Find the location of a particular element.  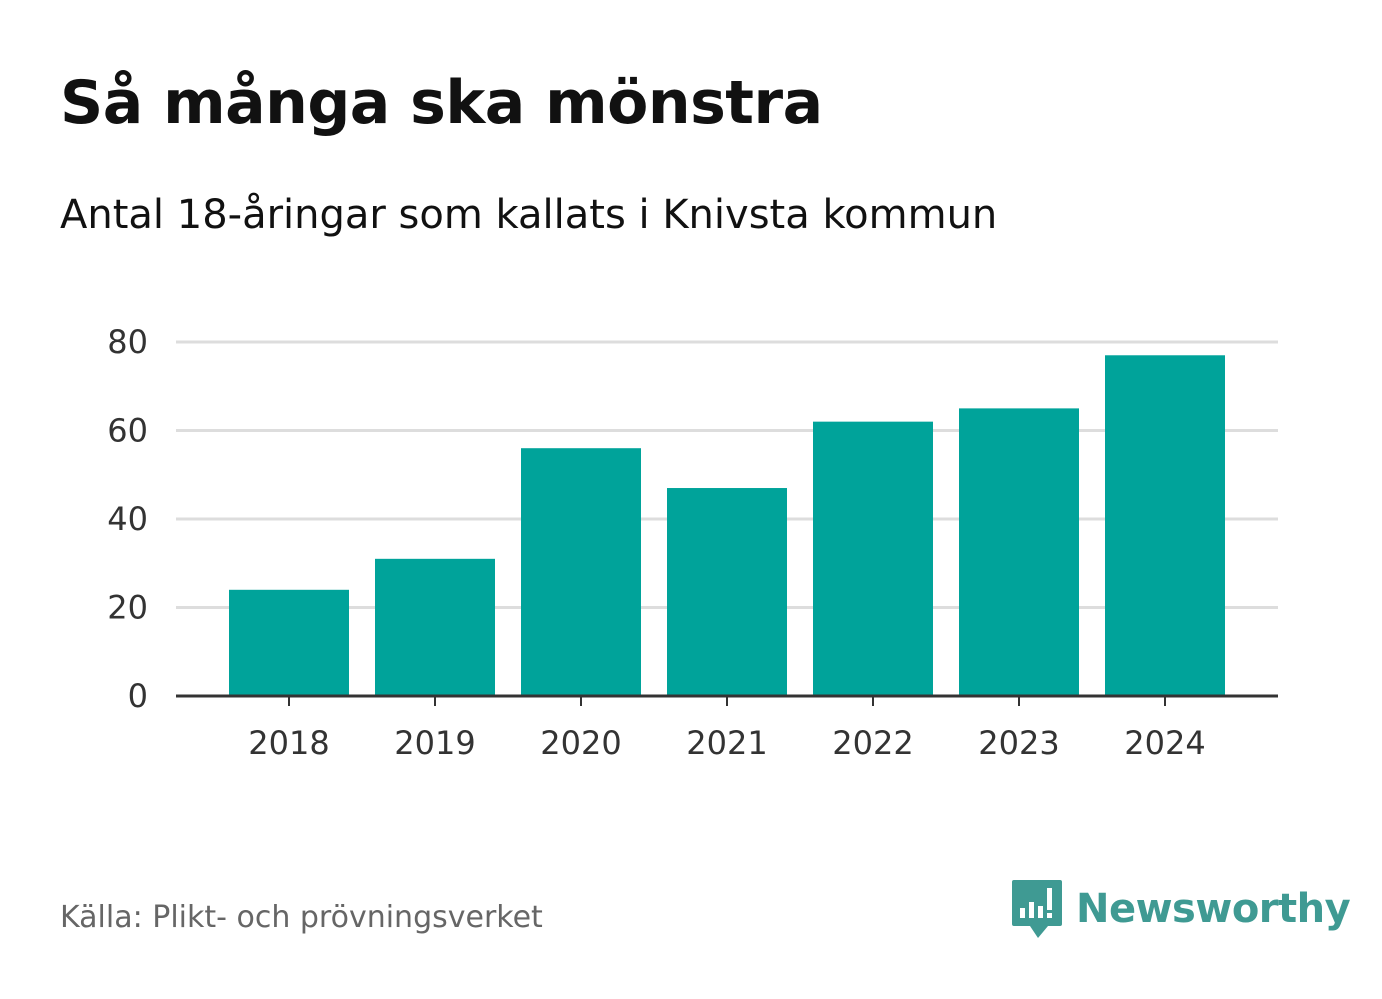

bar-2018 is located at coordinates (289, 642).